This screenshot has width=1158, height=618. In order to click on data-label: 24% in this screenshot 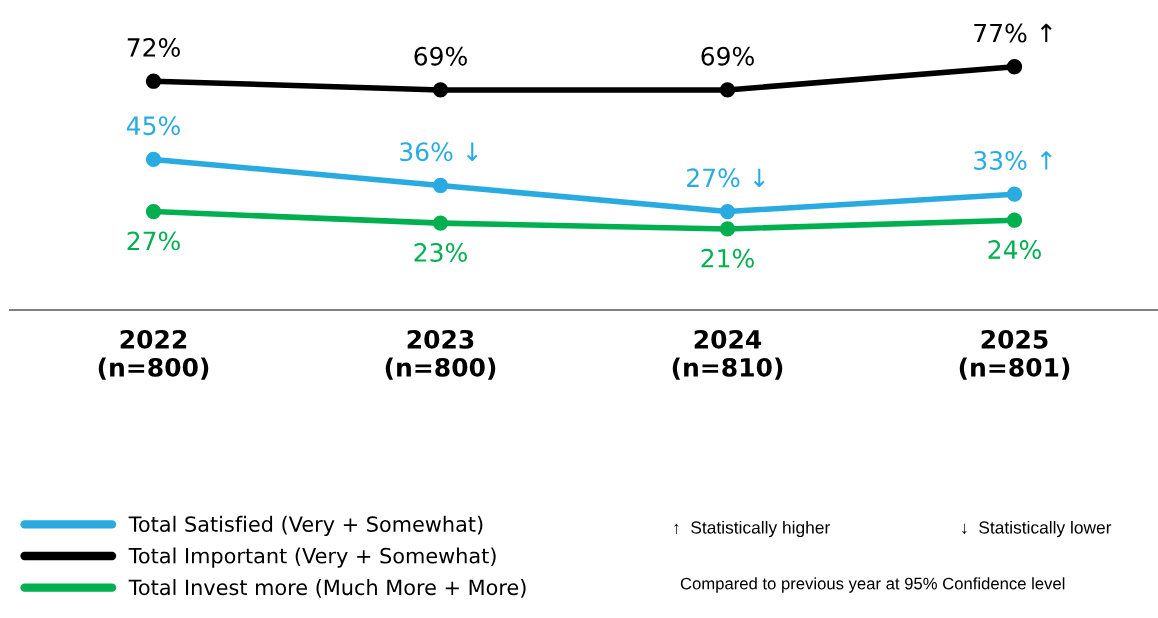, I will do `click(1014, 250)`.